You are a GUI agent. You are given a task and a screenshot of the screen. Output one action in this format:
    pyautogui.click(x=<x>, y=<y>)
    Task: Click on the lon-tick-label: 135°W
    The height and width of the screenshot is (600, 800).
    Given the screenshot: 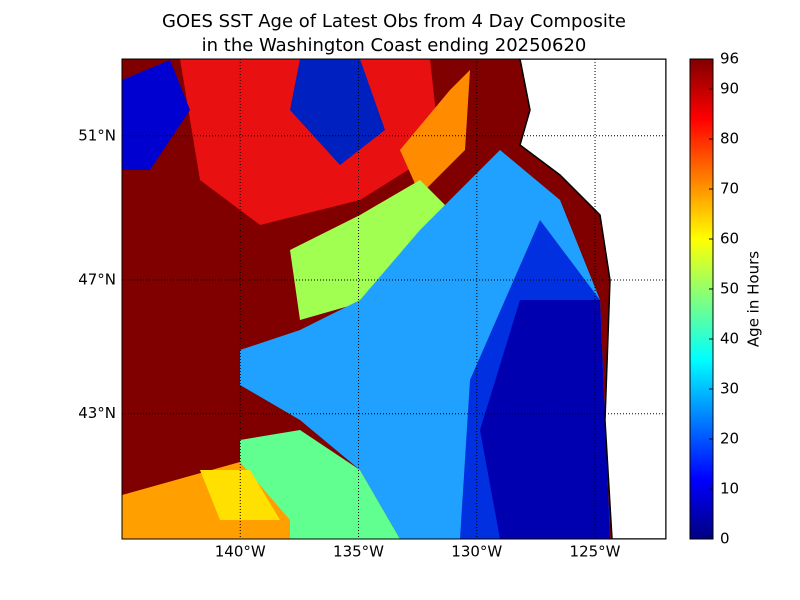 What is the action you would take?
    pyautogui.click(x=358, y=552)
    